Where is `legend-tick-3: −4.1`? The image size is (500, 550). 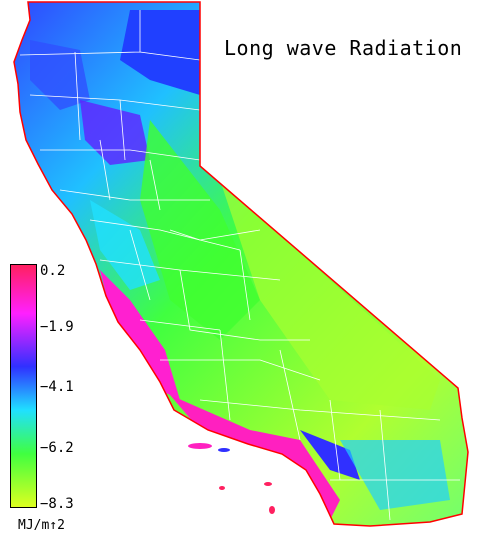 legend-tick-3: −4.1 is located at coordinates (57, 387).